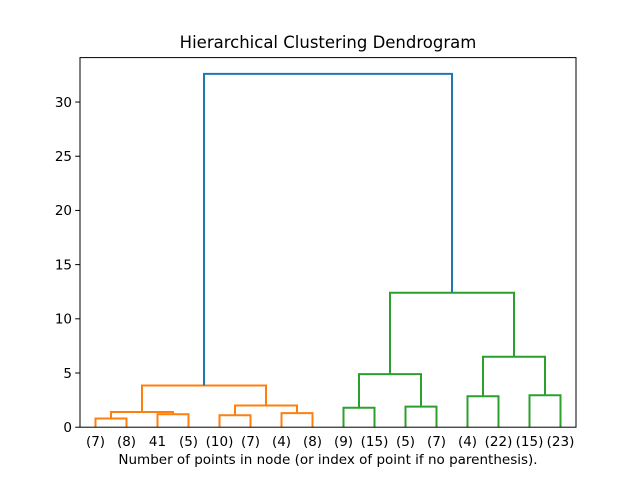  What do you see at coordinates (561, 442) in the screenshot?
I see `leaf-label: (23)` at bounding box center [561, 442].